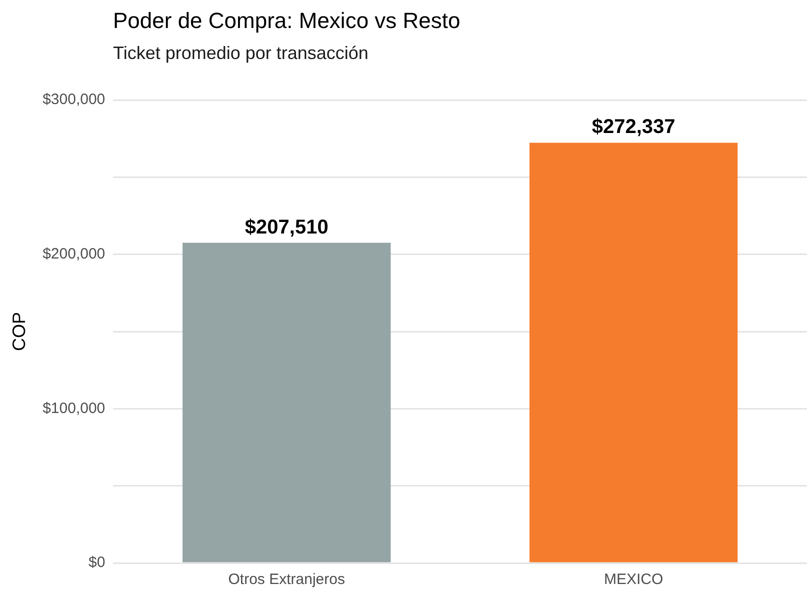 The height and width of the screenshot is (589, 807). Describe the element at coordinates (97, 563) in the screenshot. I see `y-tick-label: $0` at that location.